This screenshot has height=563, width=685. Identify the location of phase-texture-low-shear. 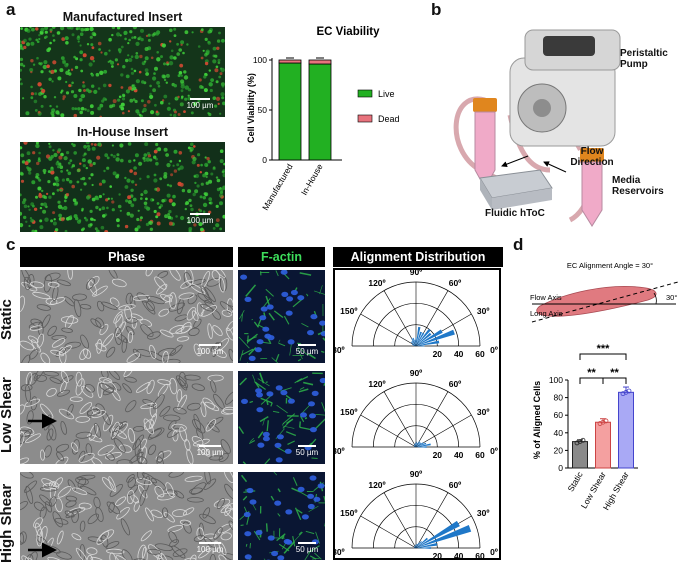
(126, 417).